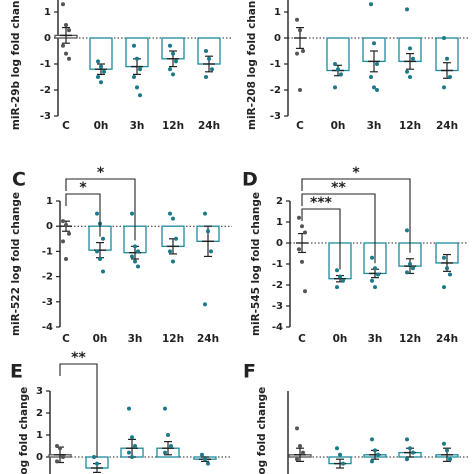  I want to click on y-tick-label: -2, so click(47, 277).